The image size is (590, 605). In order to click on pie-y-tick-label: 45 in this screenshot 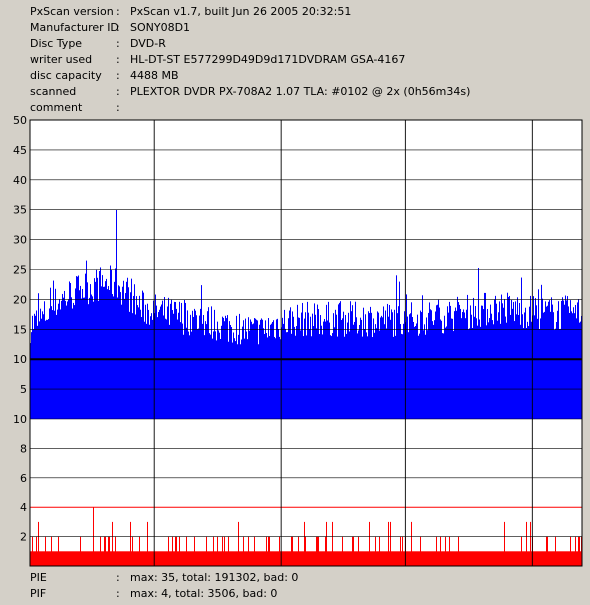, I will do `click(20, 150)`.